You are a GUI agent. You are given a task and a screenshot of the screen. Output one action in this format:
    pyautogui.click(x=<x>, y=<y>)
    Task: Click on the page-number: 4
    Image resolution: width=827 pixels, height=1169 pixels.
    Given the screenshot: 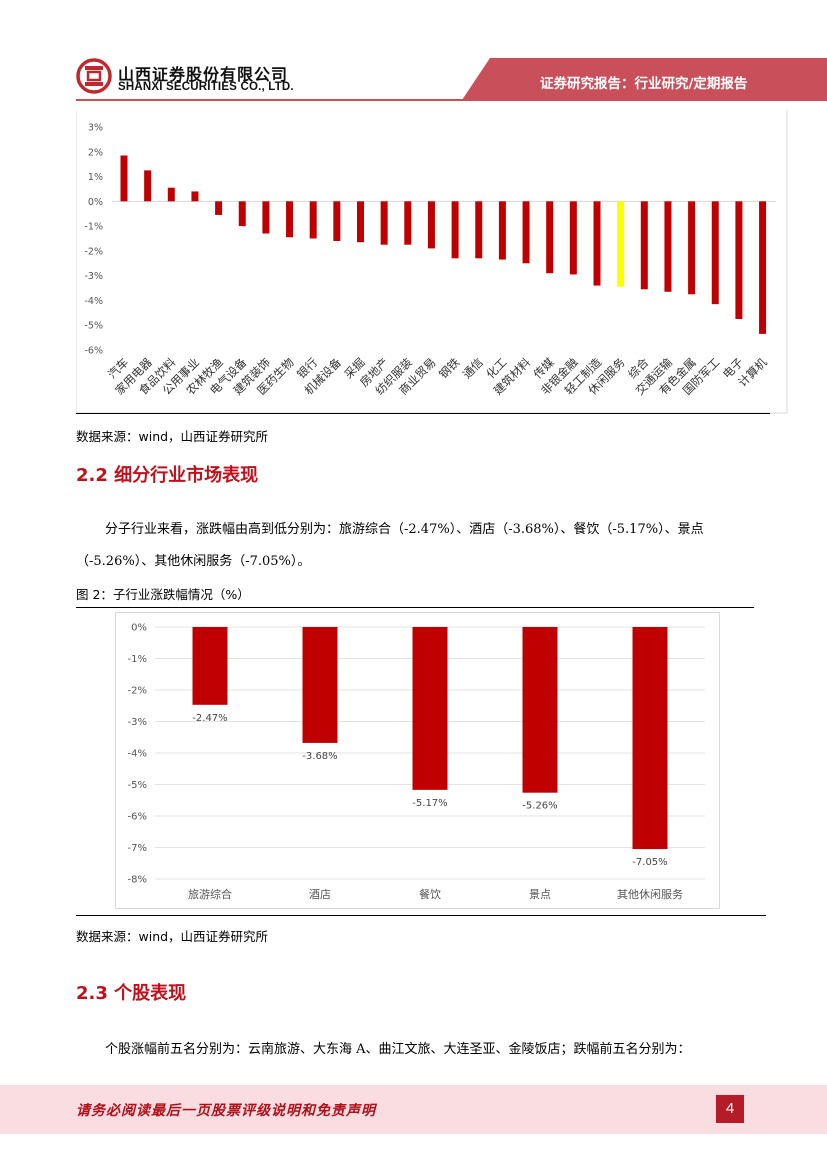 What is the action you would take?
    pyautogui.click(x=730, y=1109)
    